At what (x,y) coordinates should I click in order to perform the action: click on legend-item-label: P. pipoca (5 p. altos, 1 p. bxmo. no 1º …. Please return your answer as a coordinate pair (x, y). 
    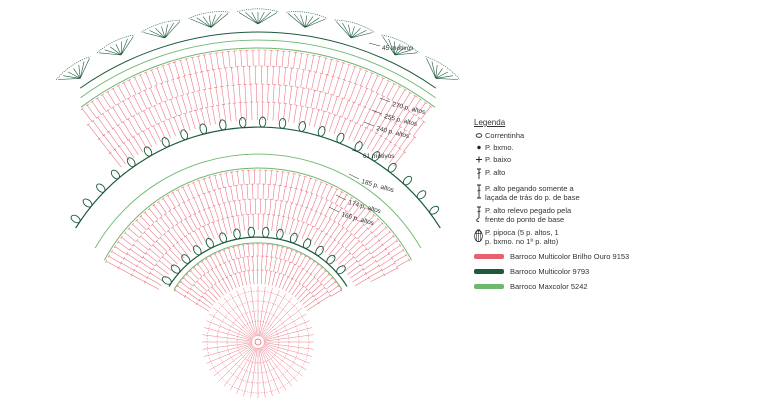
    Looking at the image, I should click on (522, 237).